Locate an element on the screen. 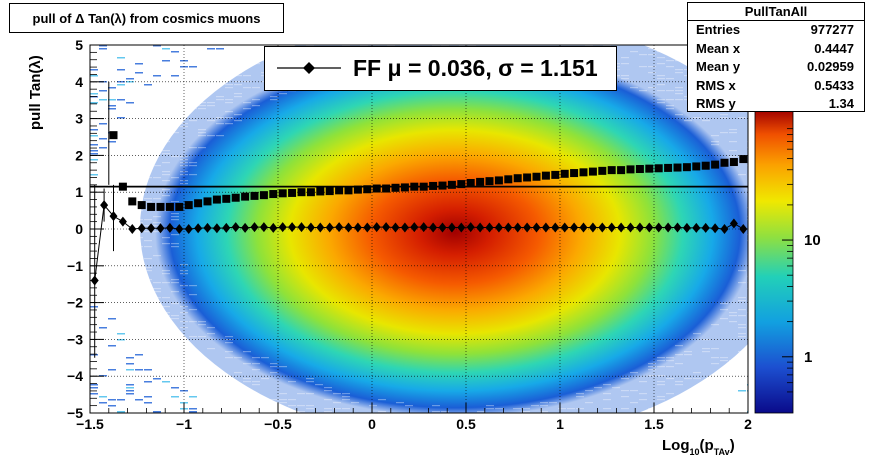 This screenshot has width=882, height=459. x-tick-label: 0 is located at coordinates (372, 424).